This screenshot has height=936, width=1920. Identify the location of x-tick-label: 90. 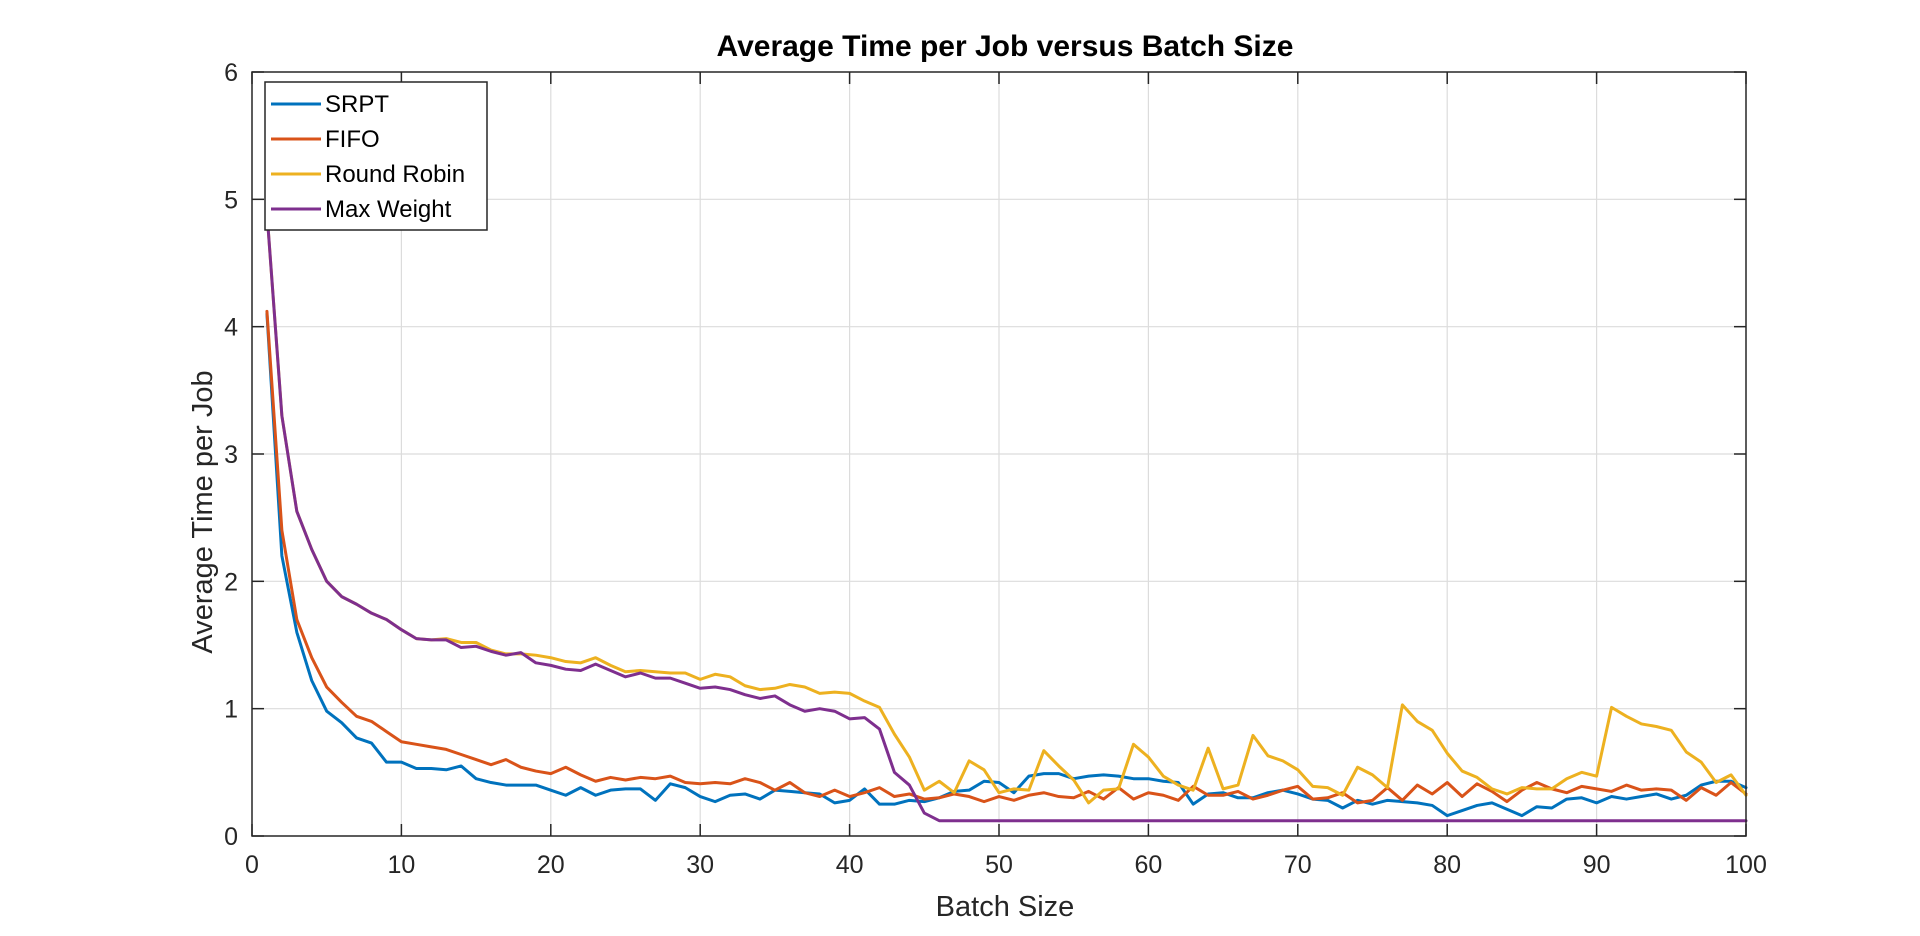
(1597, 865).